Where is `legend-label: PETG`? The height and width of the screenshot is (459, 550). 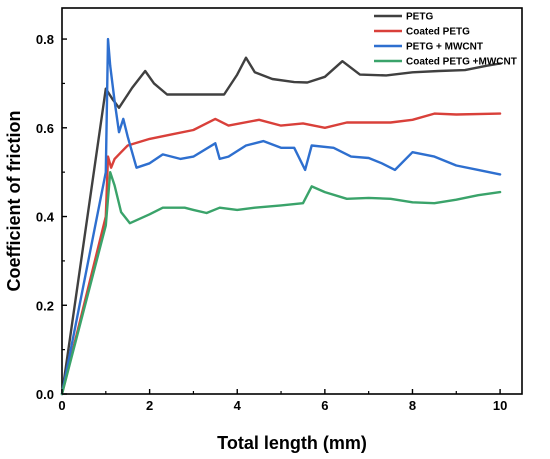
legend-label: PETG is located at coordinates (419, 17).